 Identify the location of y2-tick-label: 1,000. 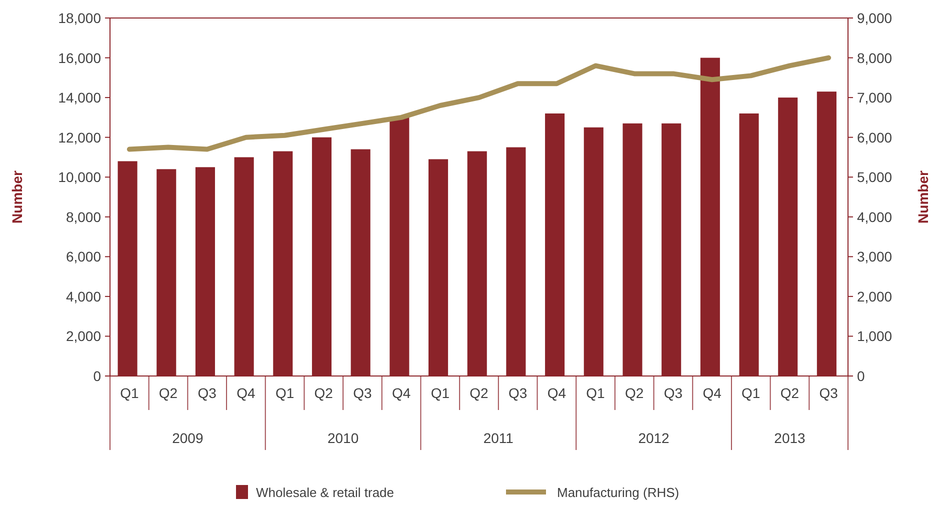
(874, 336).